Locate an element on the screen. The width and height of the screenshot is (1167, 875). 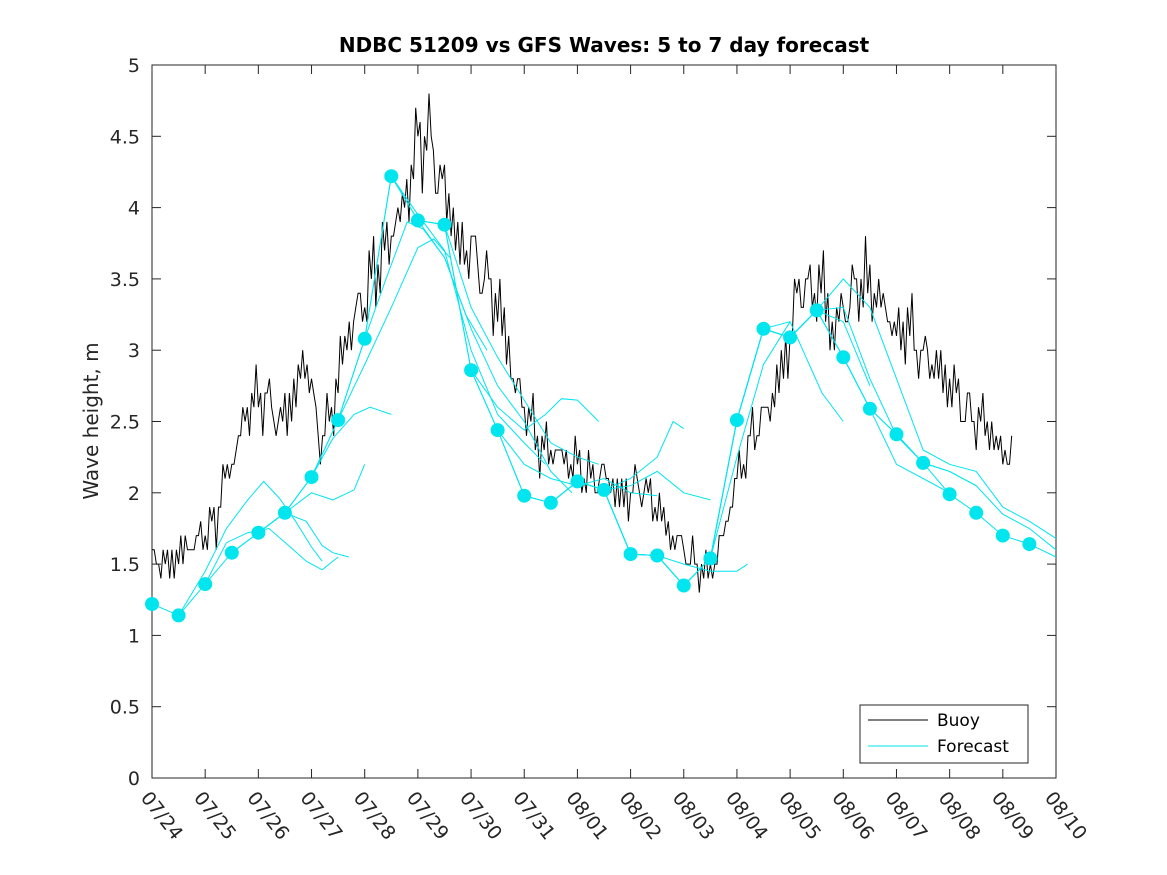
y-tick-label: 4 is located at coordinates (134, 209).